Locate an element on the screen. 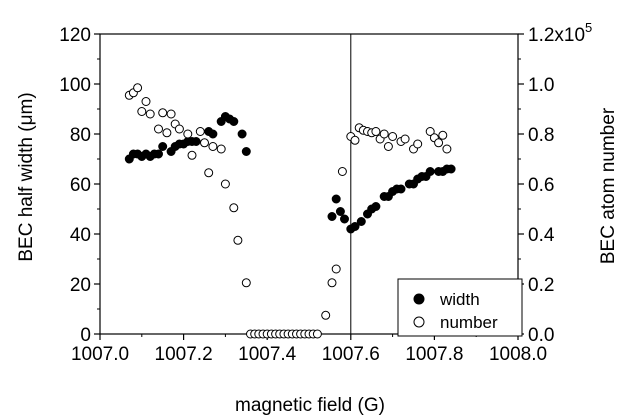 The height and width of the screenshot is (418, 630). y-axis-left-title: BEC half width (μm) is located at coordinates (26, 176).